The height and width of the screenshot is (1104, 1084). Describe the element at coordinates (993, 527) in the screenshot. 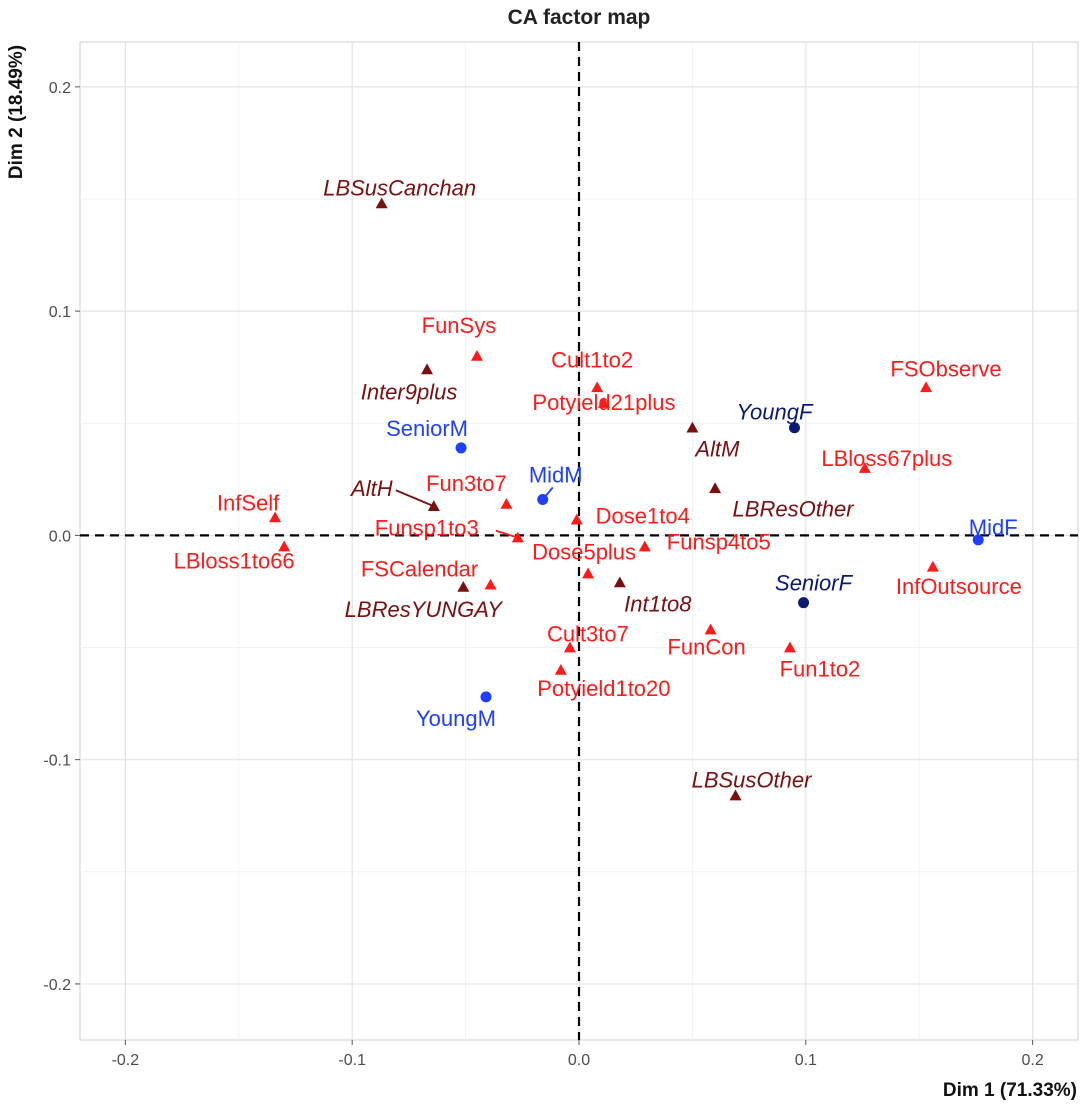

I see `point-label-midf: MidF` at that location.